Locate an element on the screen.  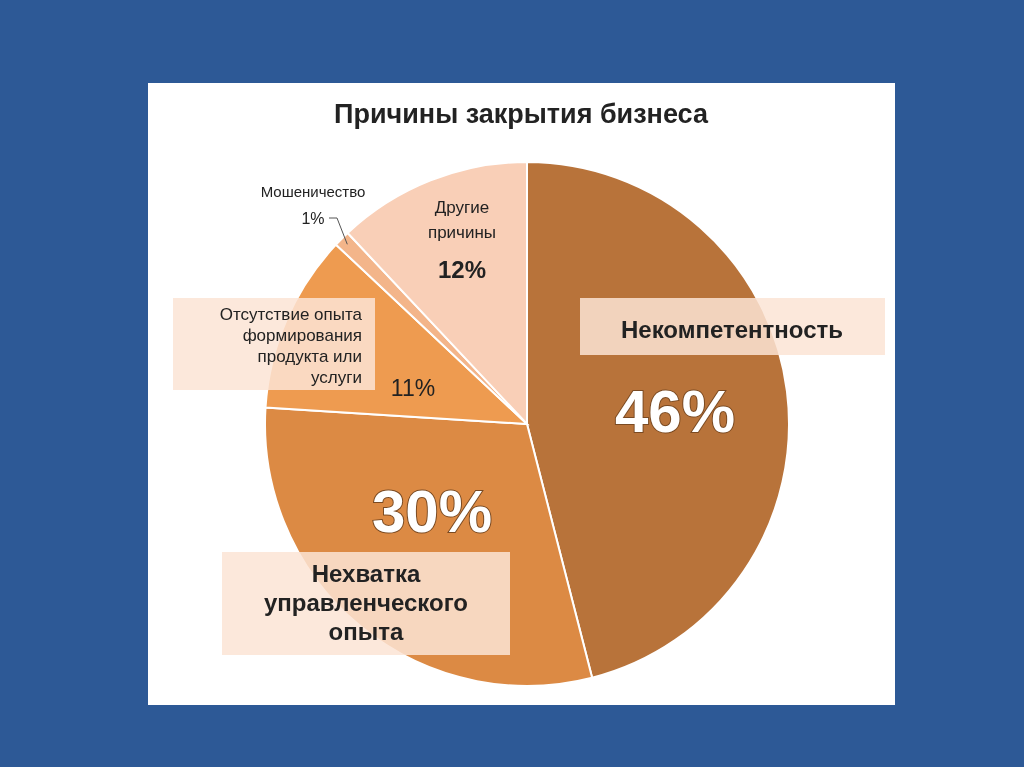
slice-label: Мошеничество is located at coordinates (313, 191).